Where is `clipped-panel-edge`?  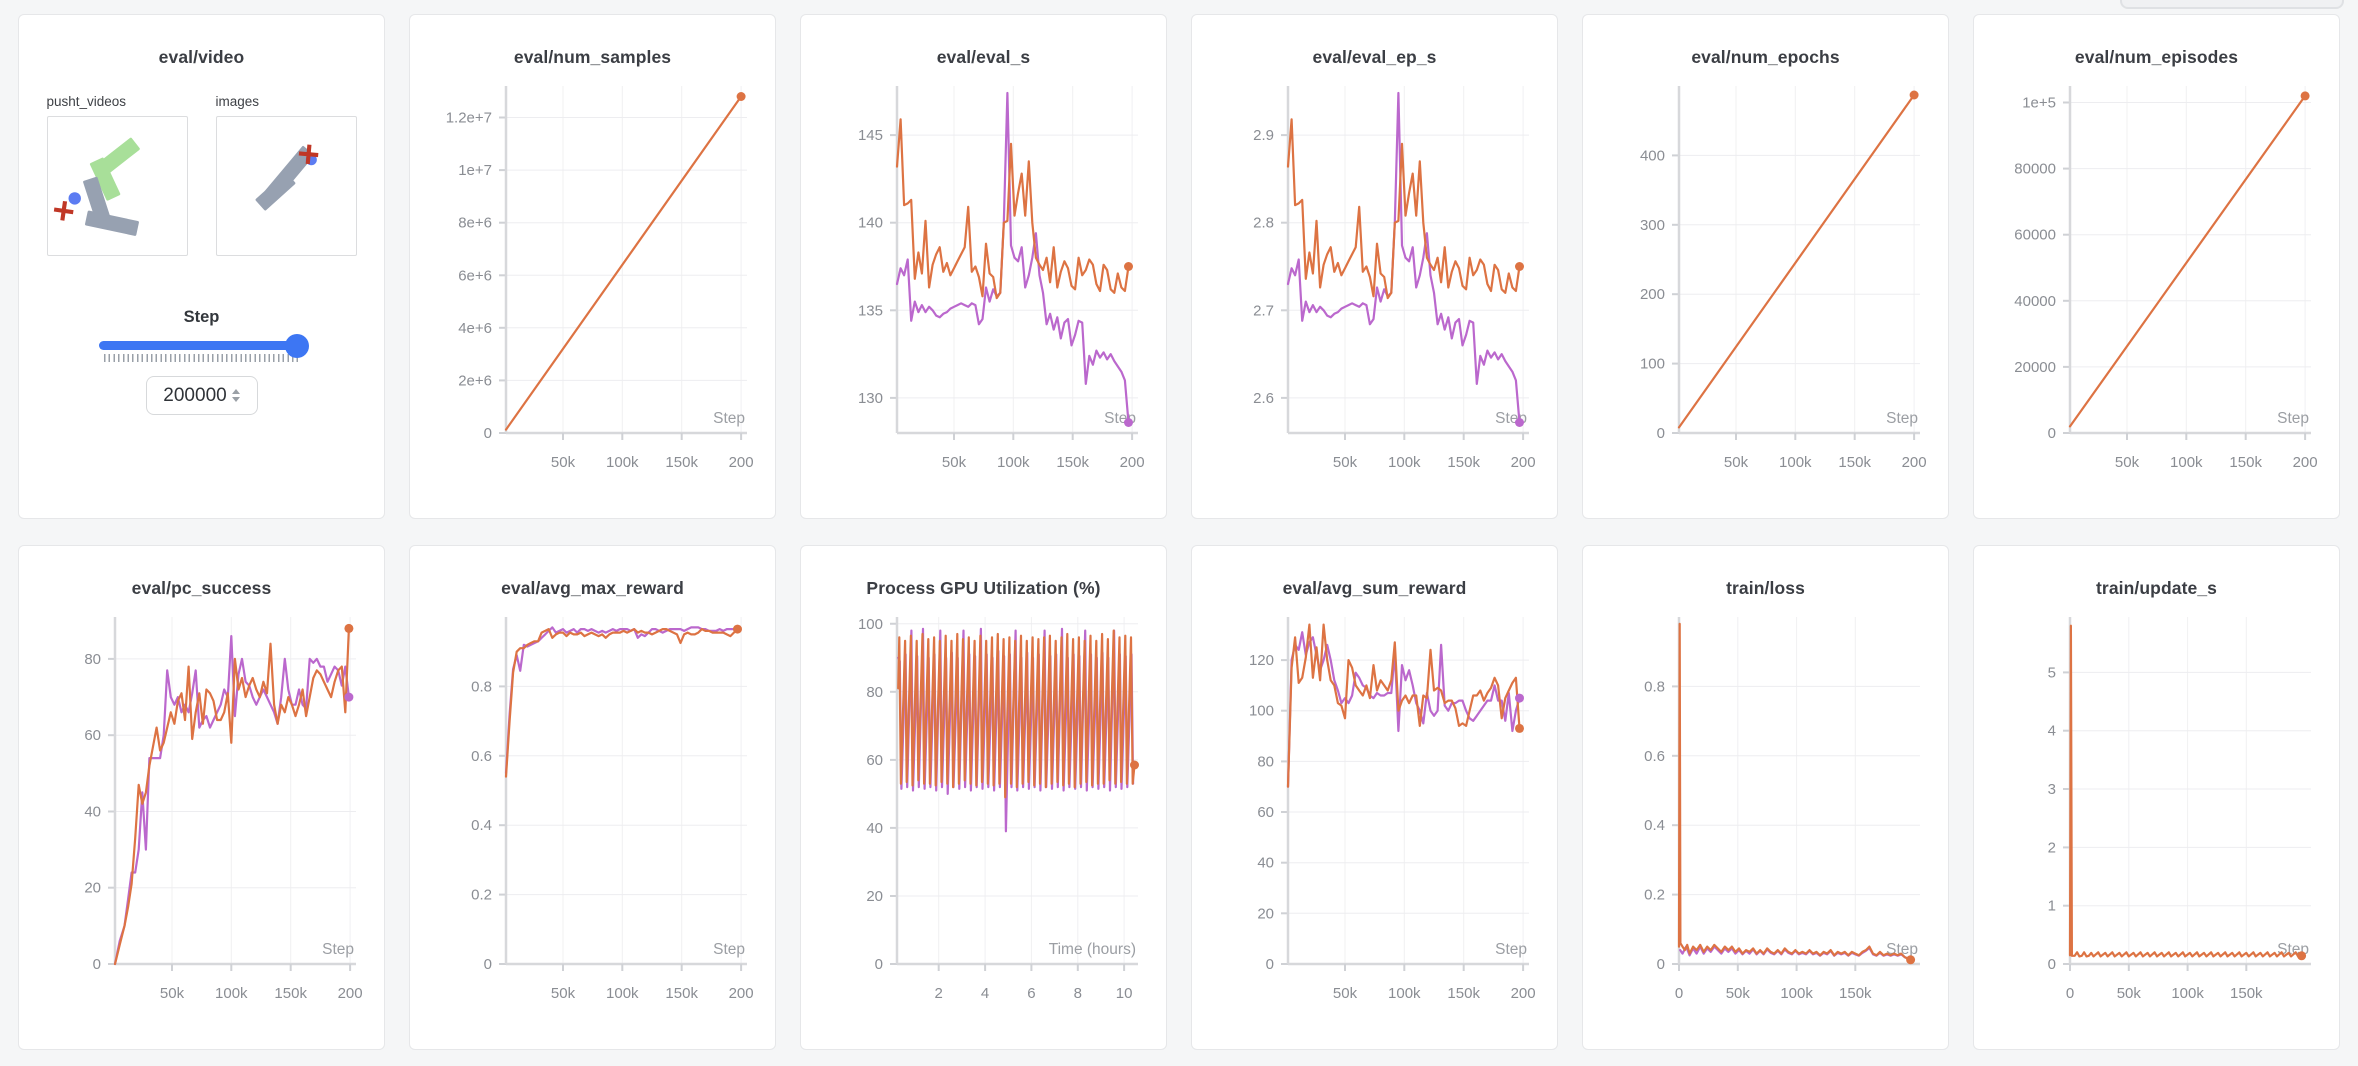
clipped-panel-edge is located at coordinates (2232, 4).